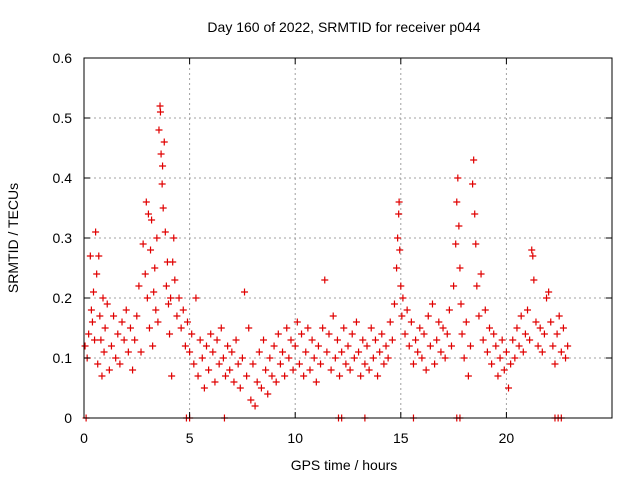  I want to click on y-tick-label: 0.6, so click(63, 58).